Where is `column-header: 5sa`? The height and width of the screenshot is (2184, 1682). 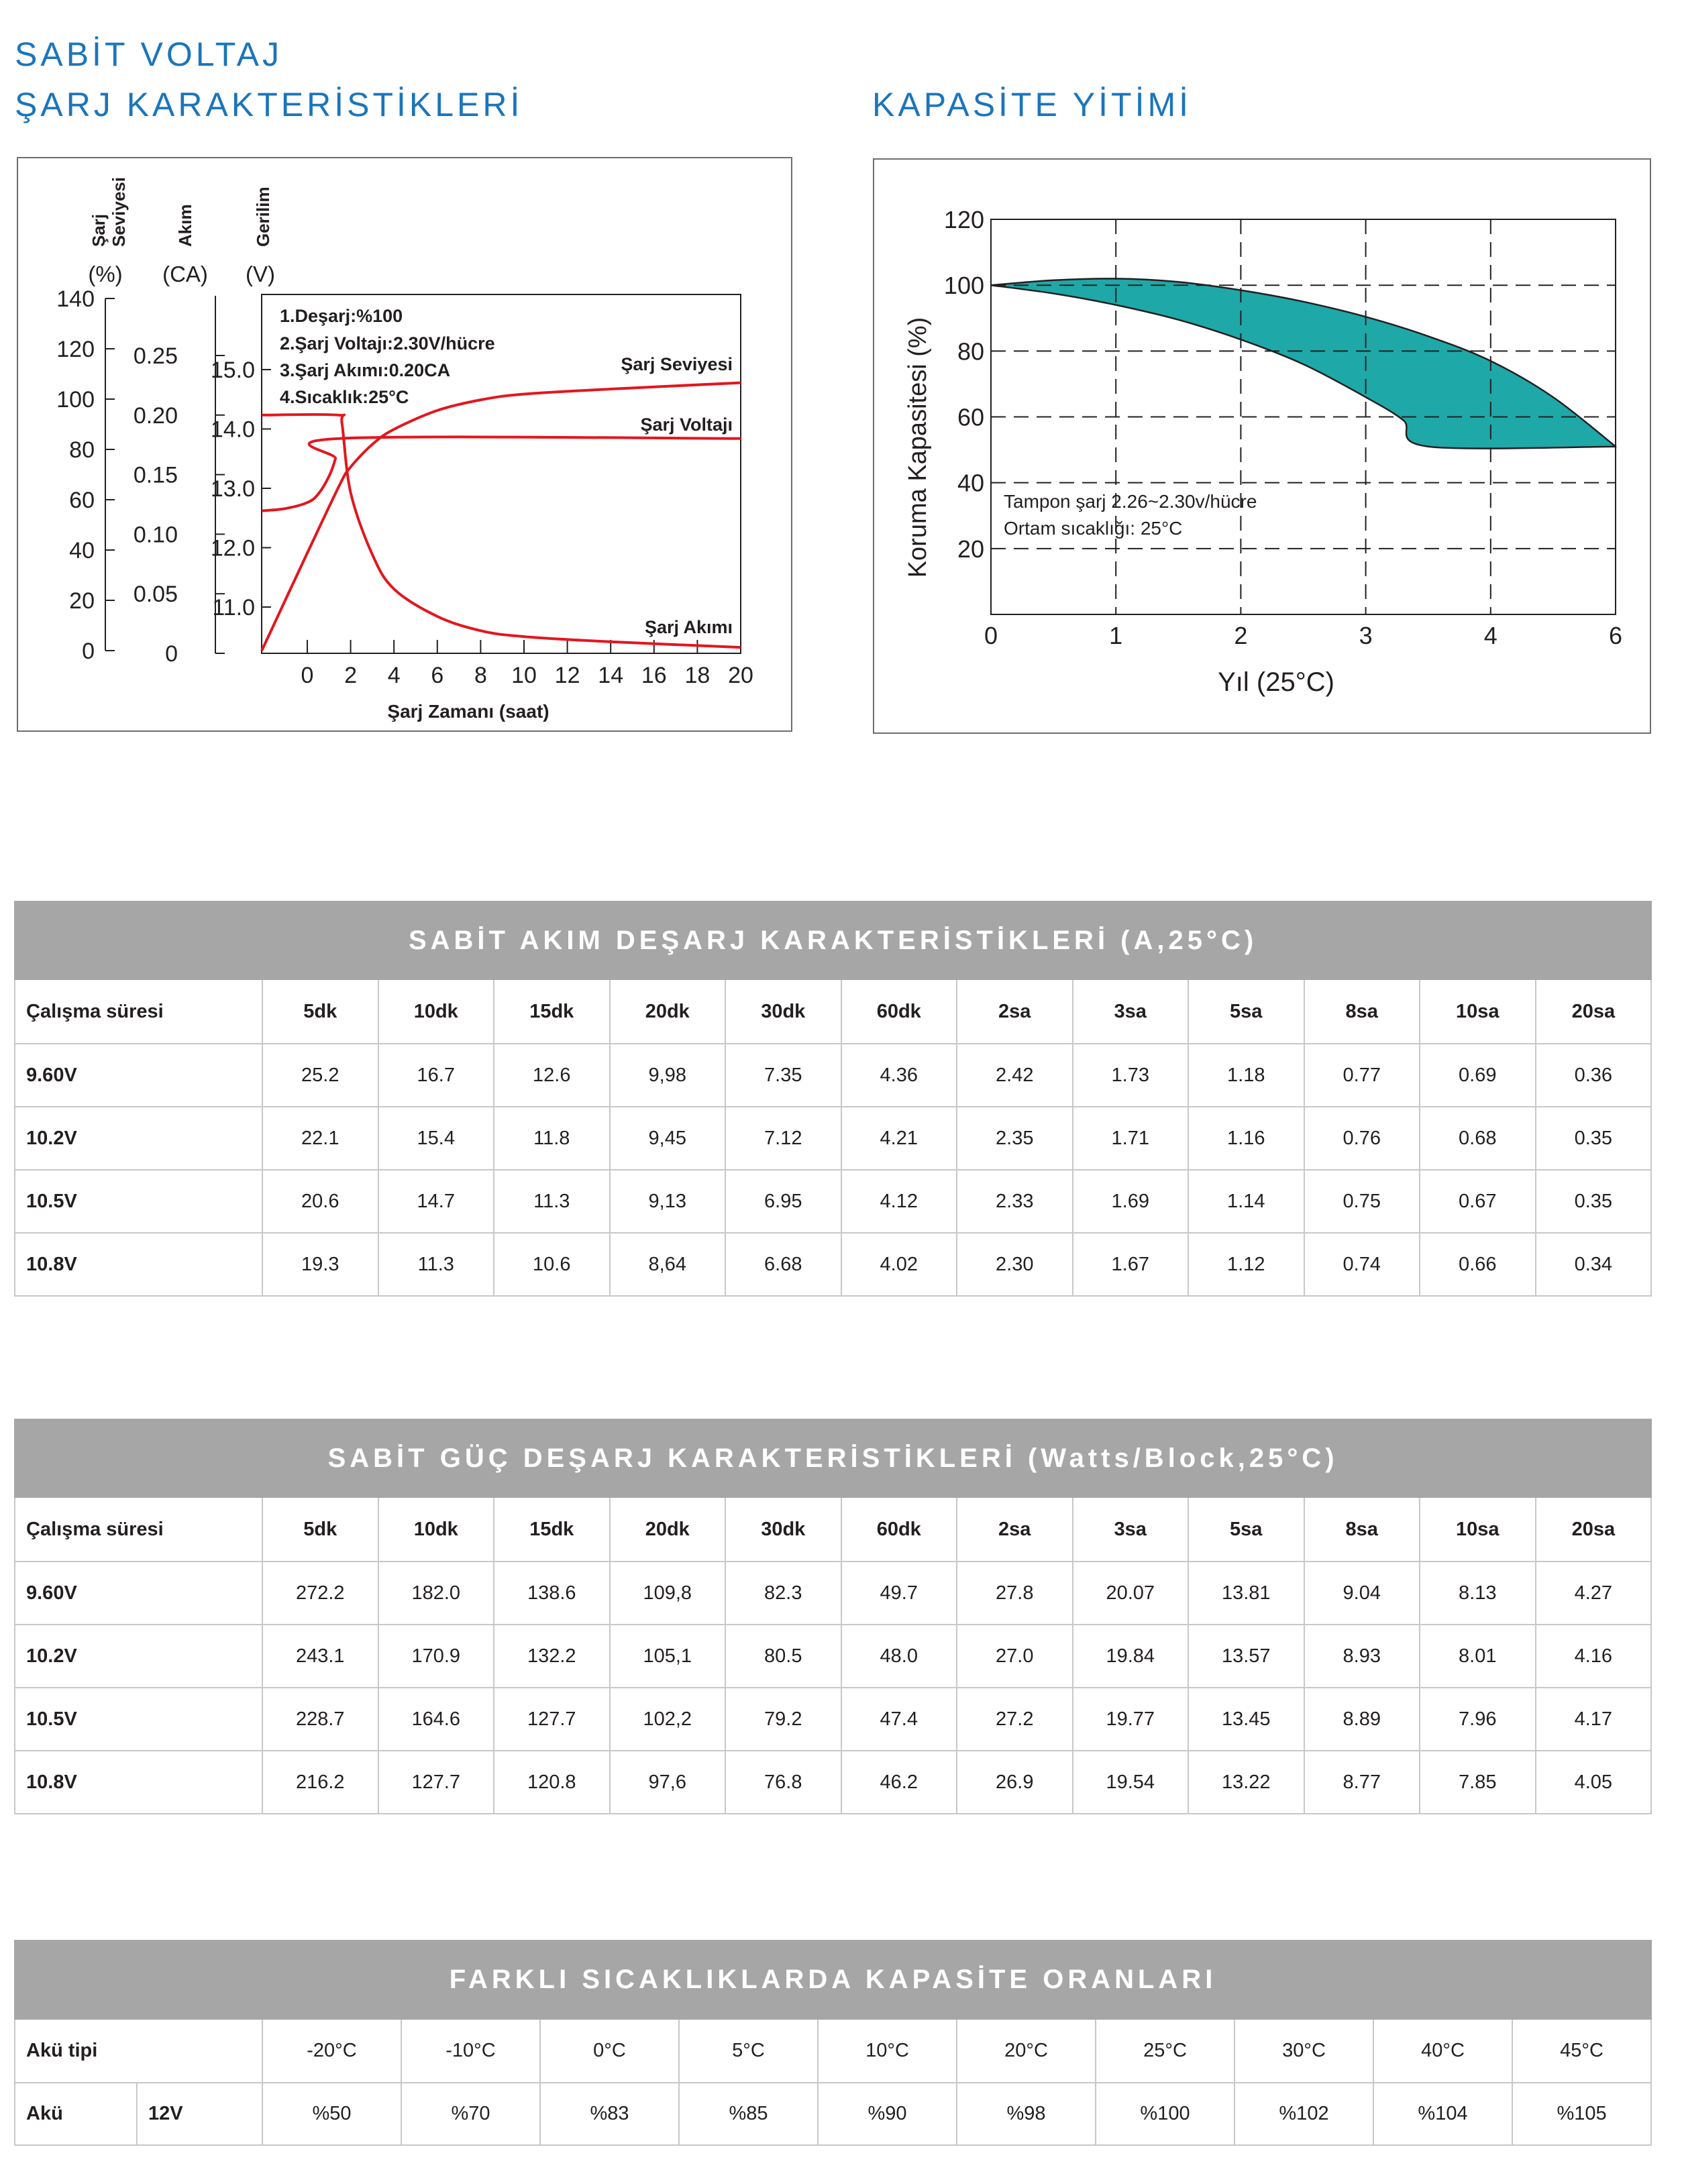 column-header: 5sa is located at coordinates (1246, 1529).